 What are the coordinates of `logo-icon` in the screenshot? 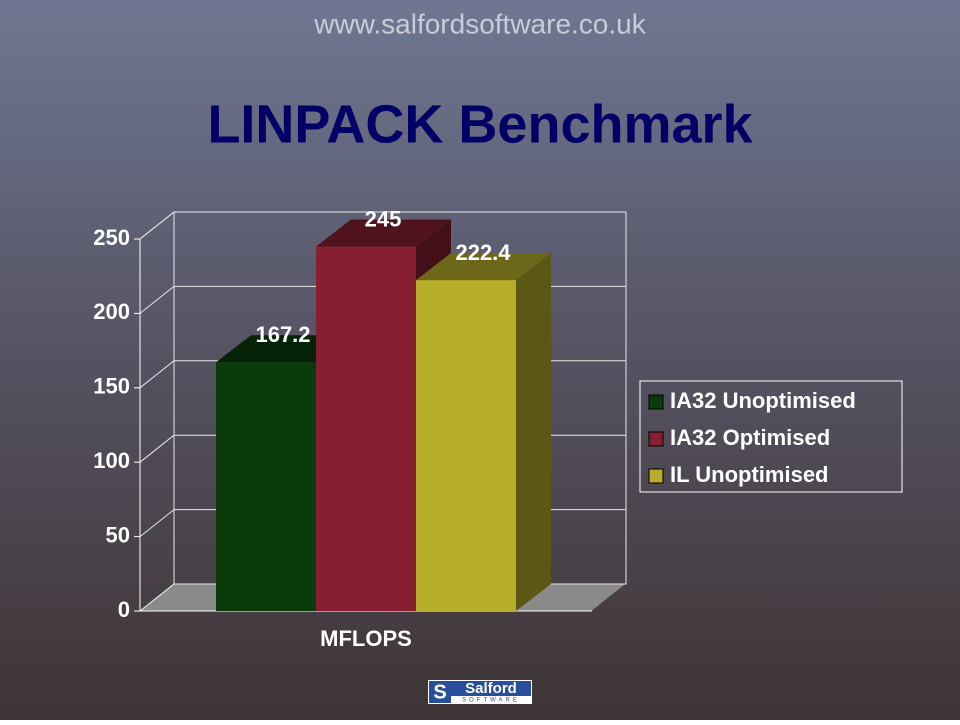 It's located at (440, 692).